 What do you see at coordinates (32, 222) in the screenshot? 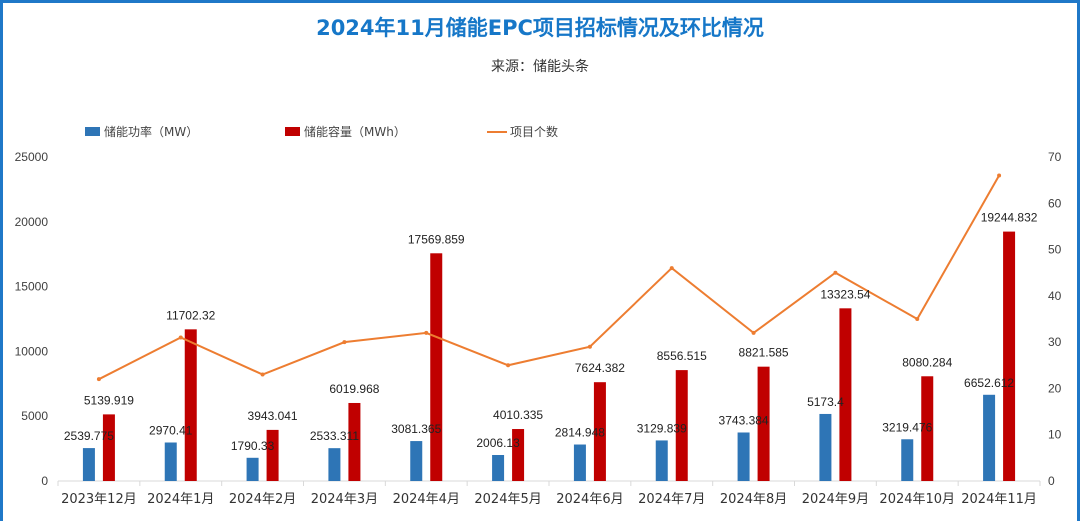
I see `y-axis-tick-label: 20000` at bounding box center [32, 222].